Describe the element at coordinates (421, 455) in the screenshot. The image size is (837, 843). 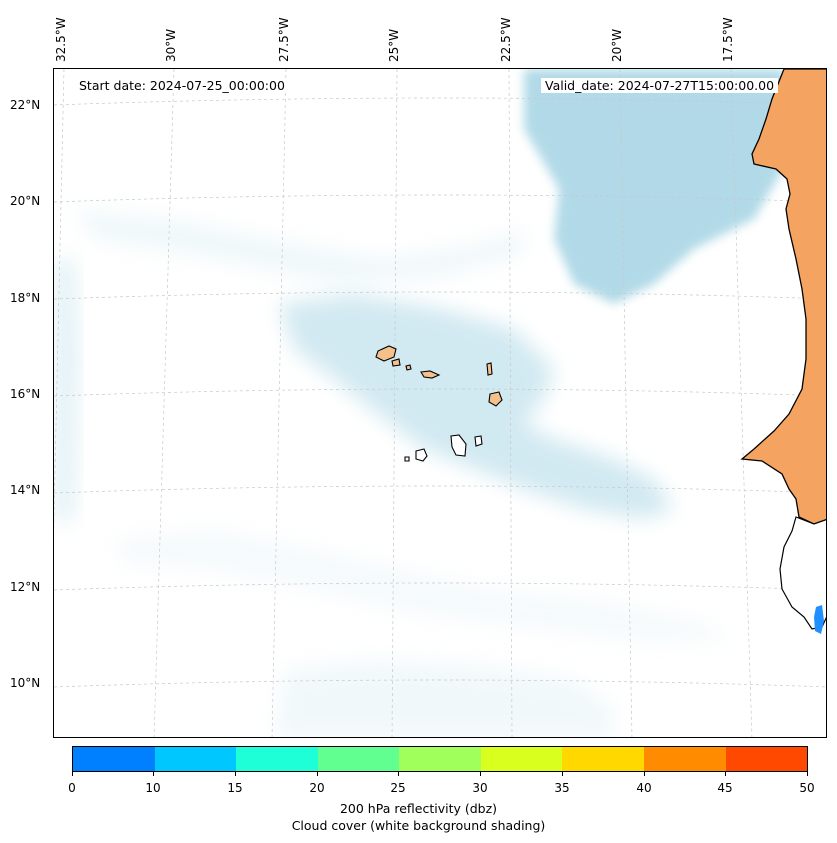
I see `island-fogo` at that location.